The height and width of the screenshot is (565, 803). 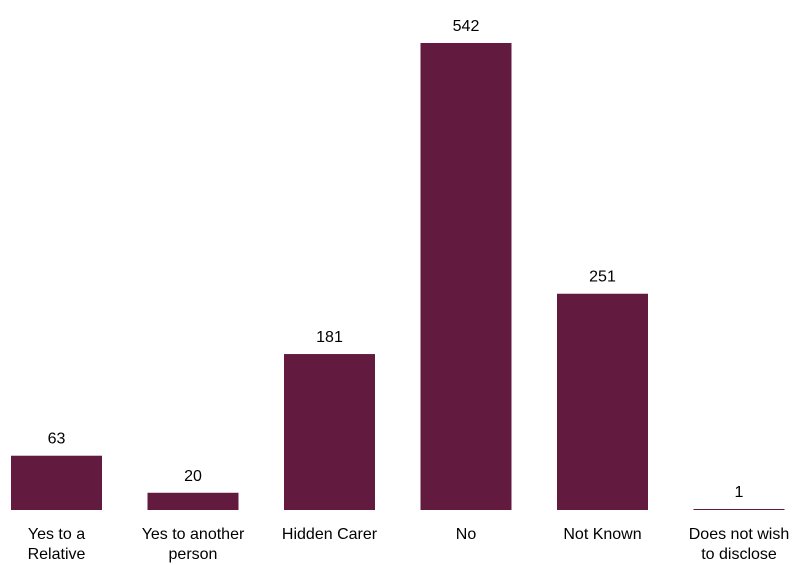 I want to click on category-label-3-line-0: No, so click(x=466, y=534).